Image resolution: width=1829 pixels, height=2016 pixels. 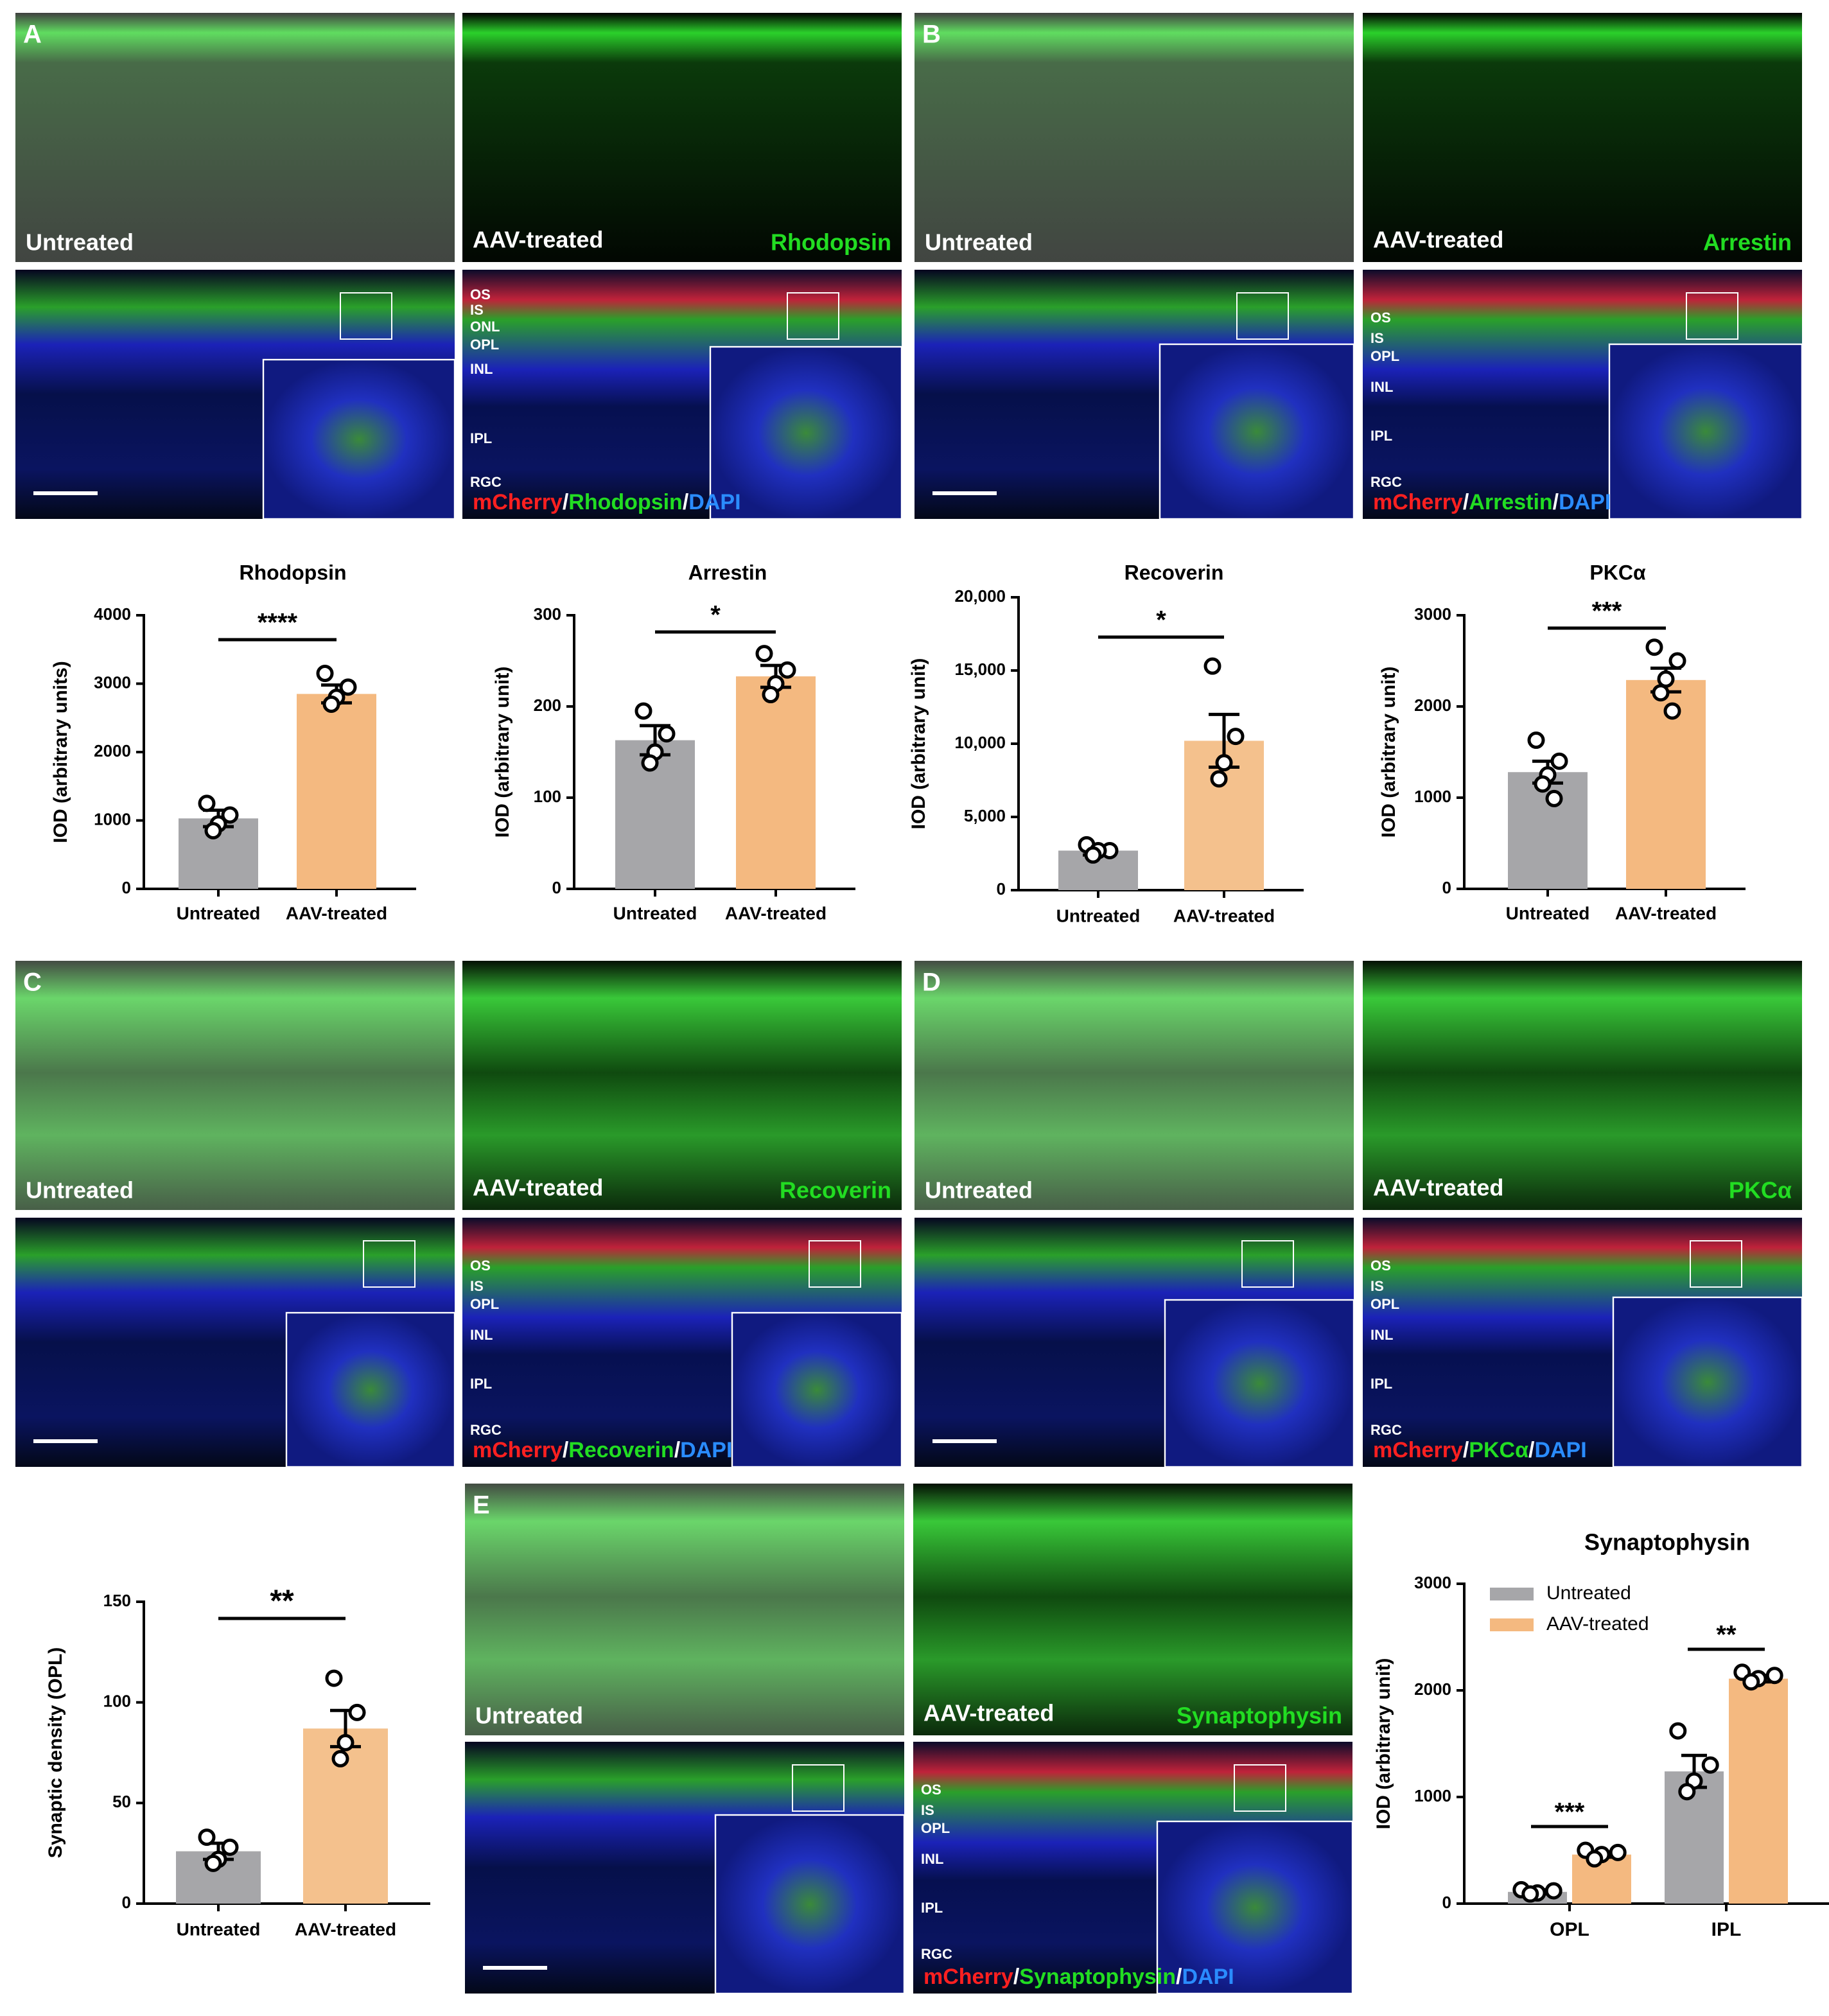 I want to click on layer-label: ONL, so click(x=485, y=327).